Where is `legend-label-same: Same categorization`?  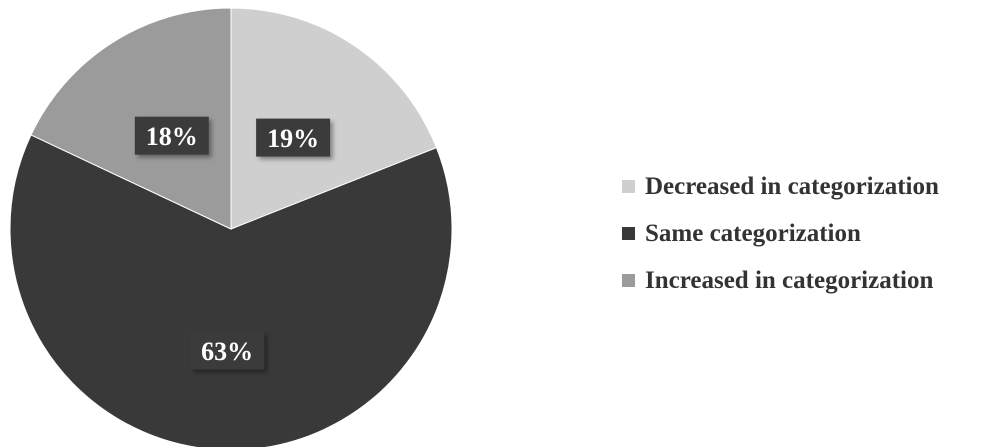
legend-label-same: Same categorization is located at coordinates (753, 233).